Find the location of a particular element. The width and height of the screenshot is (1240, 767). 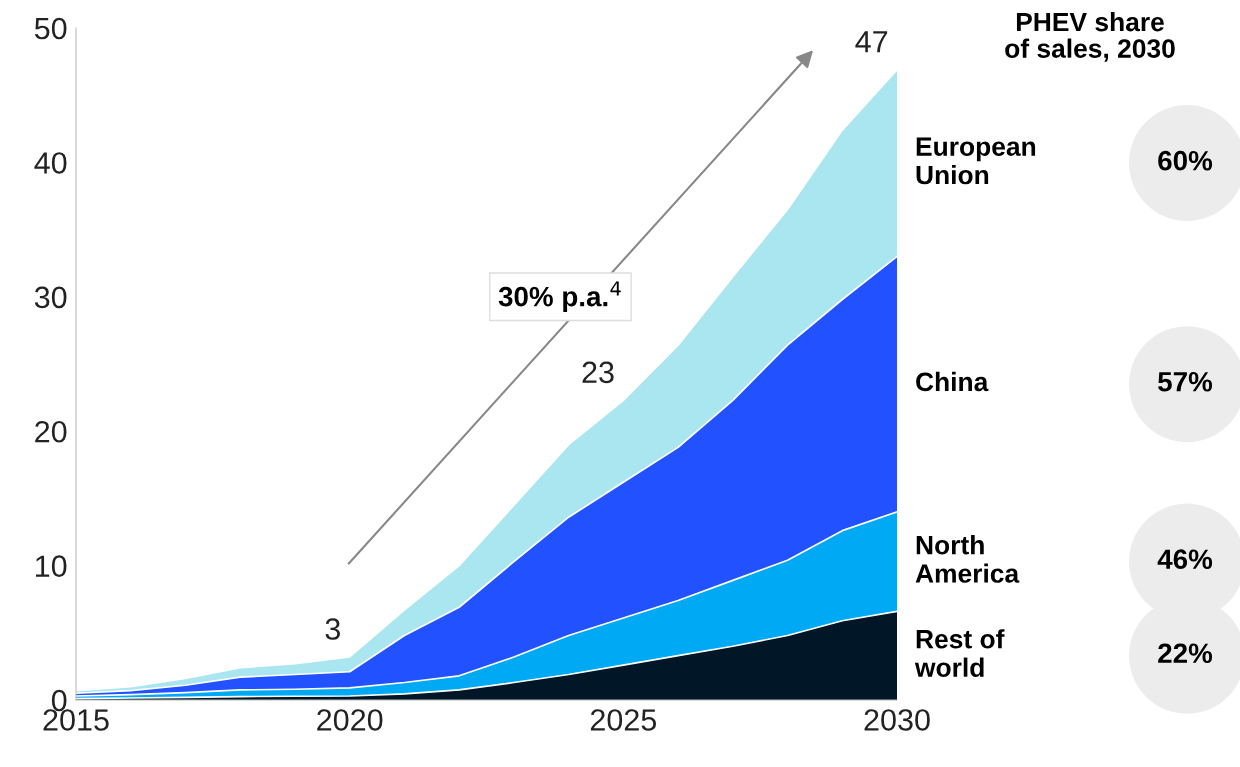

annotation: 47 is located at coordinates (871, 42).